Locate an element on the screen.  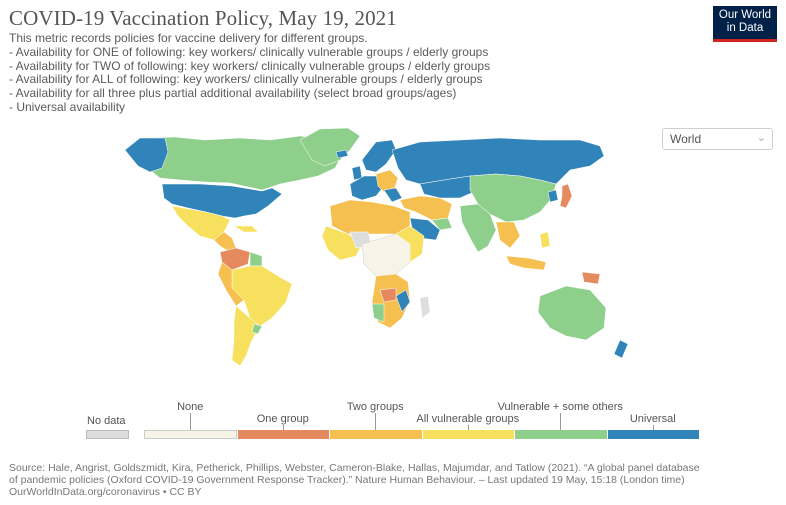
map-region-gulf is located at coordinates (442, 224).